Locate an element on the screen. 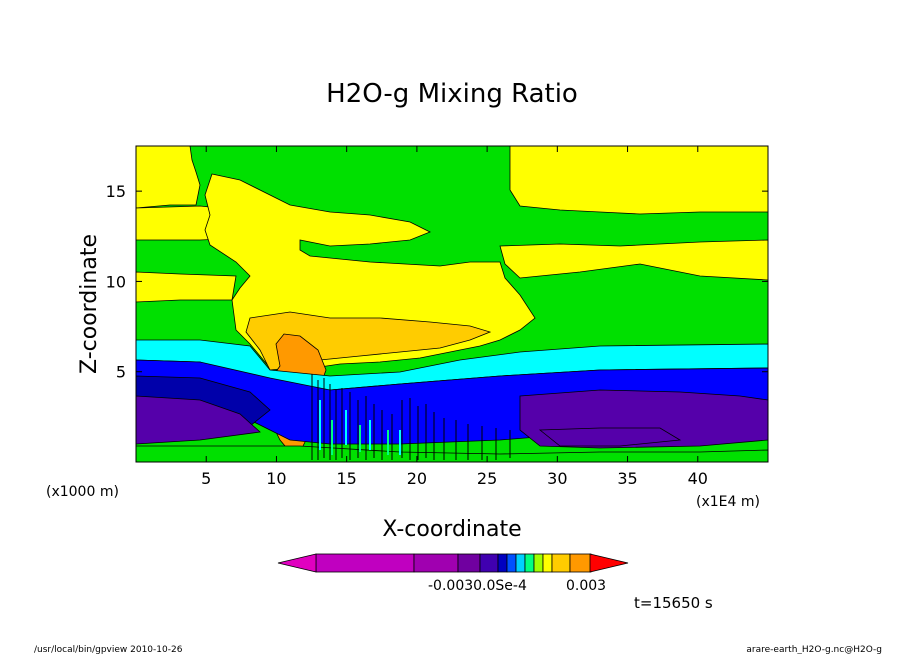  colorbar-label-max: 0.003 is located at coordinates (586, 586).